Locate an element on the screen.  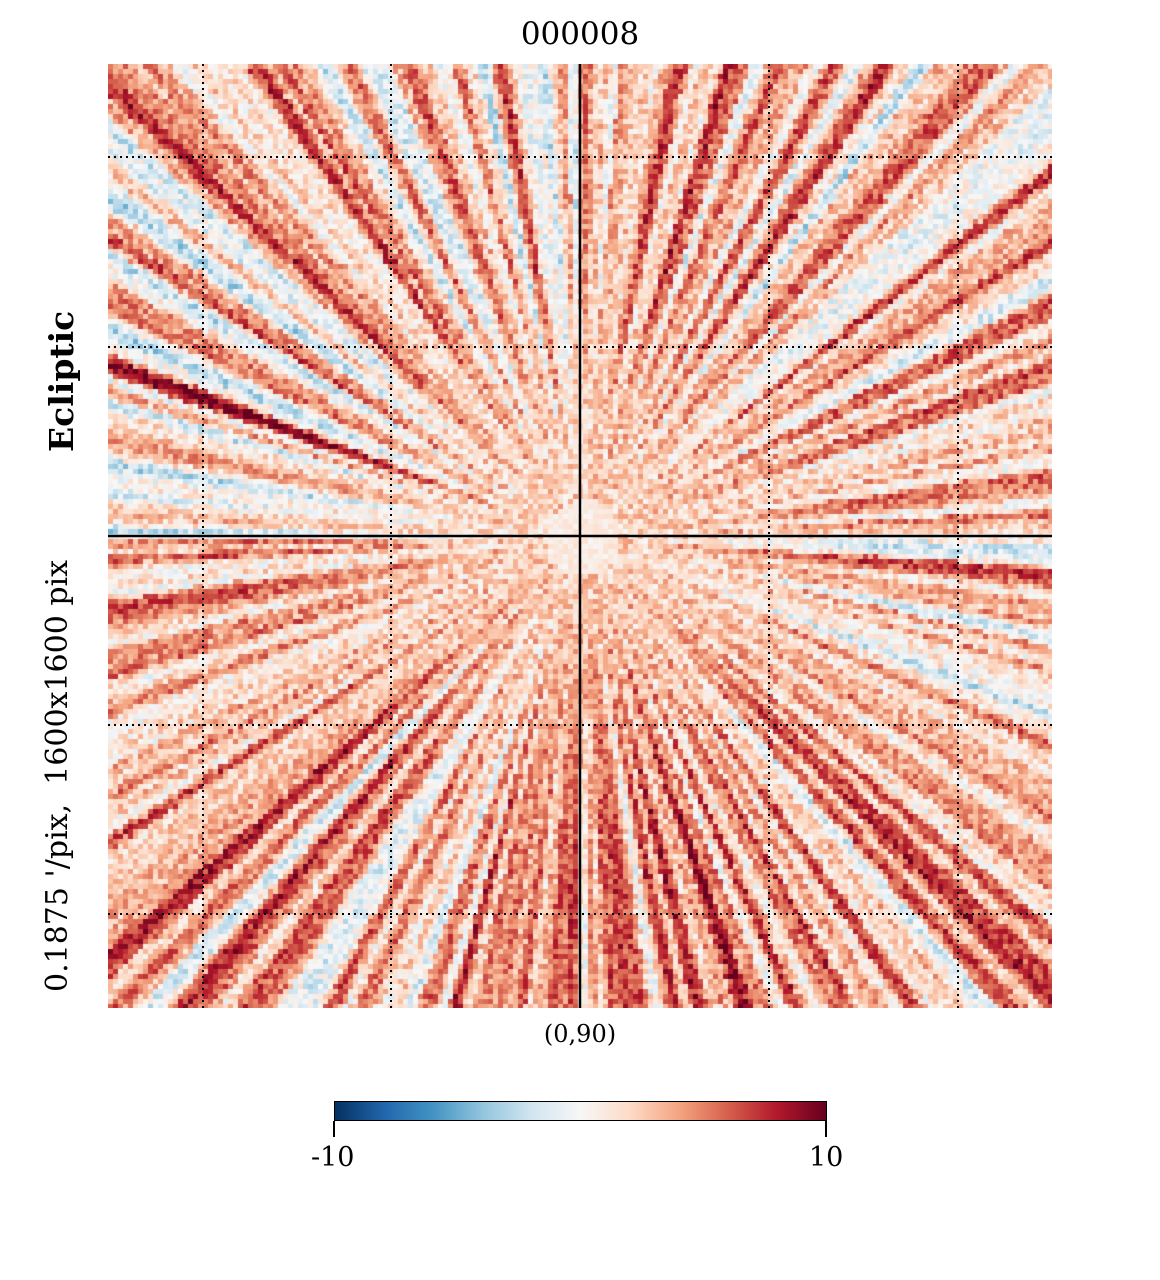
colorbar-tick-label-min: -10 is located at coordinates (333, 1157).